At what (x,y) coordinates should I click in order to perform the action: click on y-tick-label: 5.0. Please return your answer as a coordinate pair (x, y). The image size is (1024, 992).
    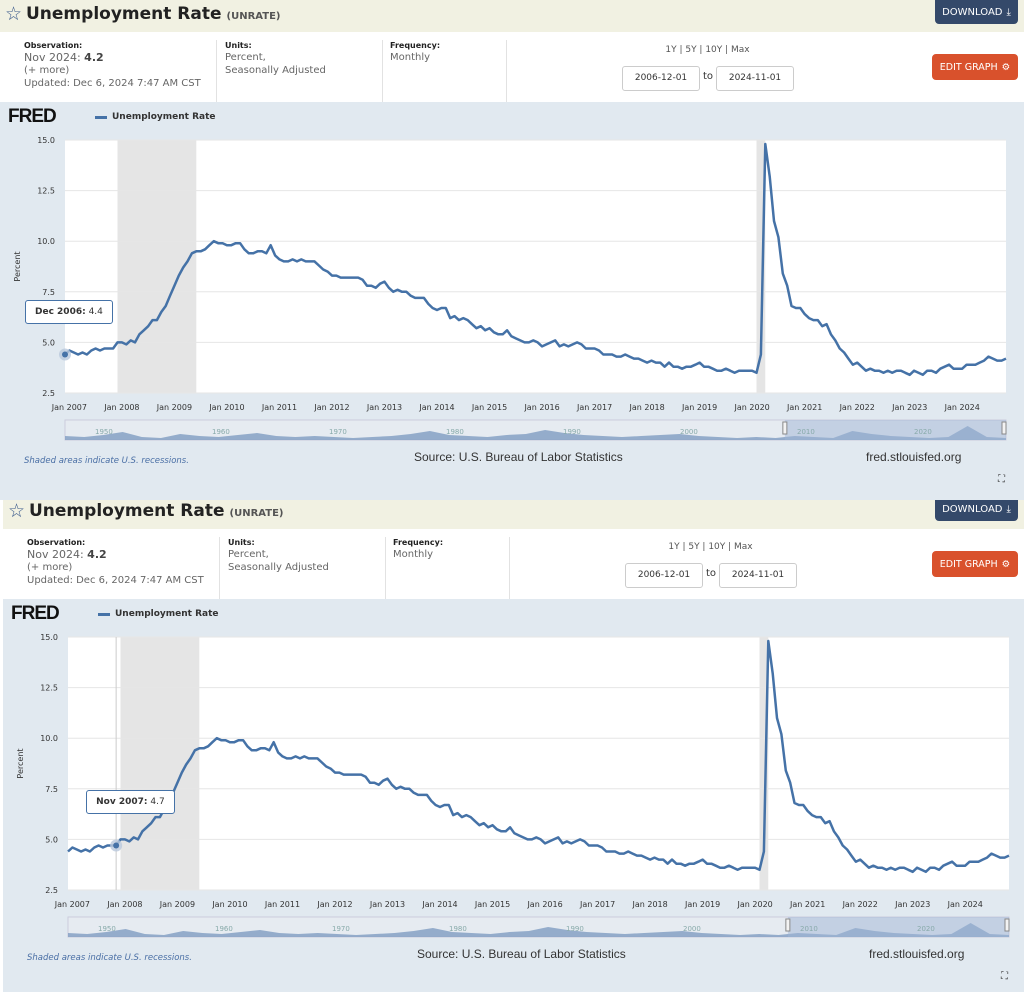
    Looking at the image, I should click on (51, 839).